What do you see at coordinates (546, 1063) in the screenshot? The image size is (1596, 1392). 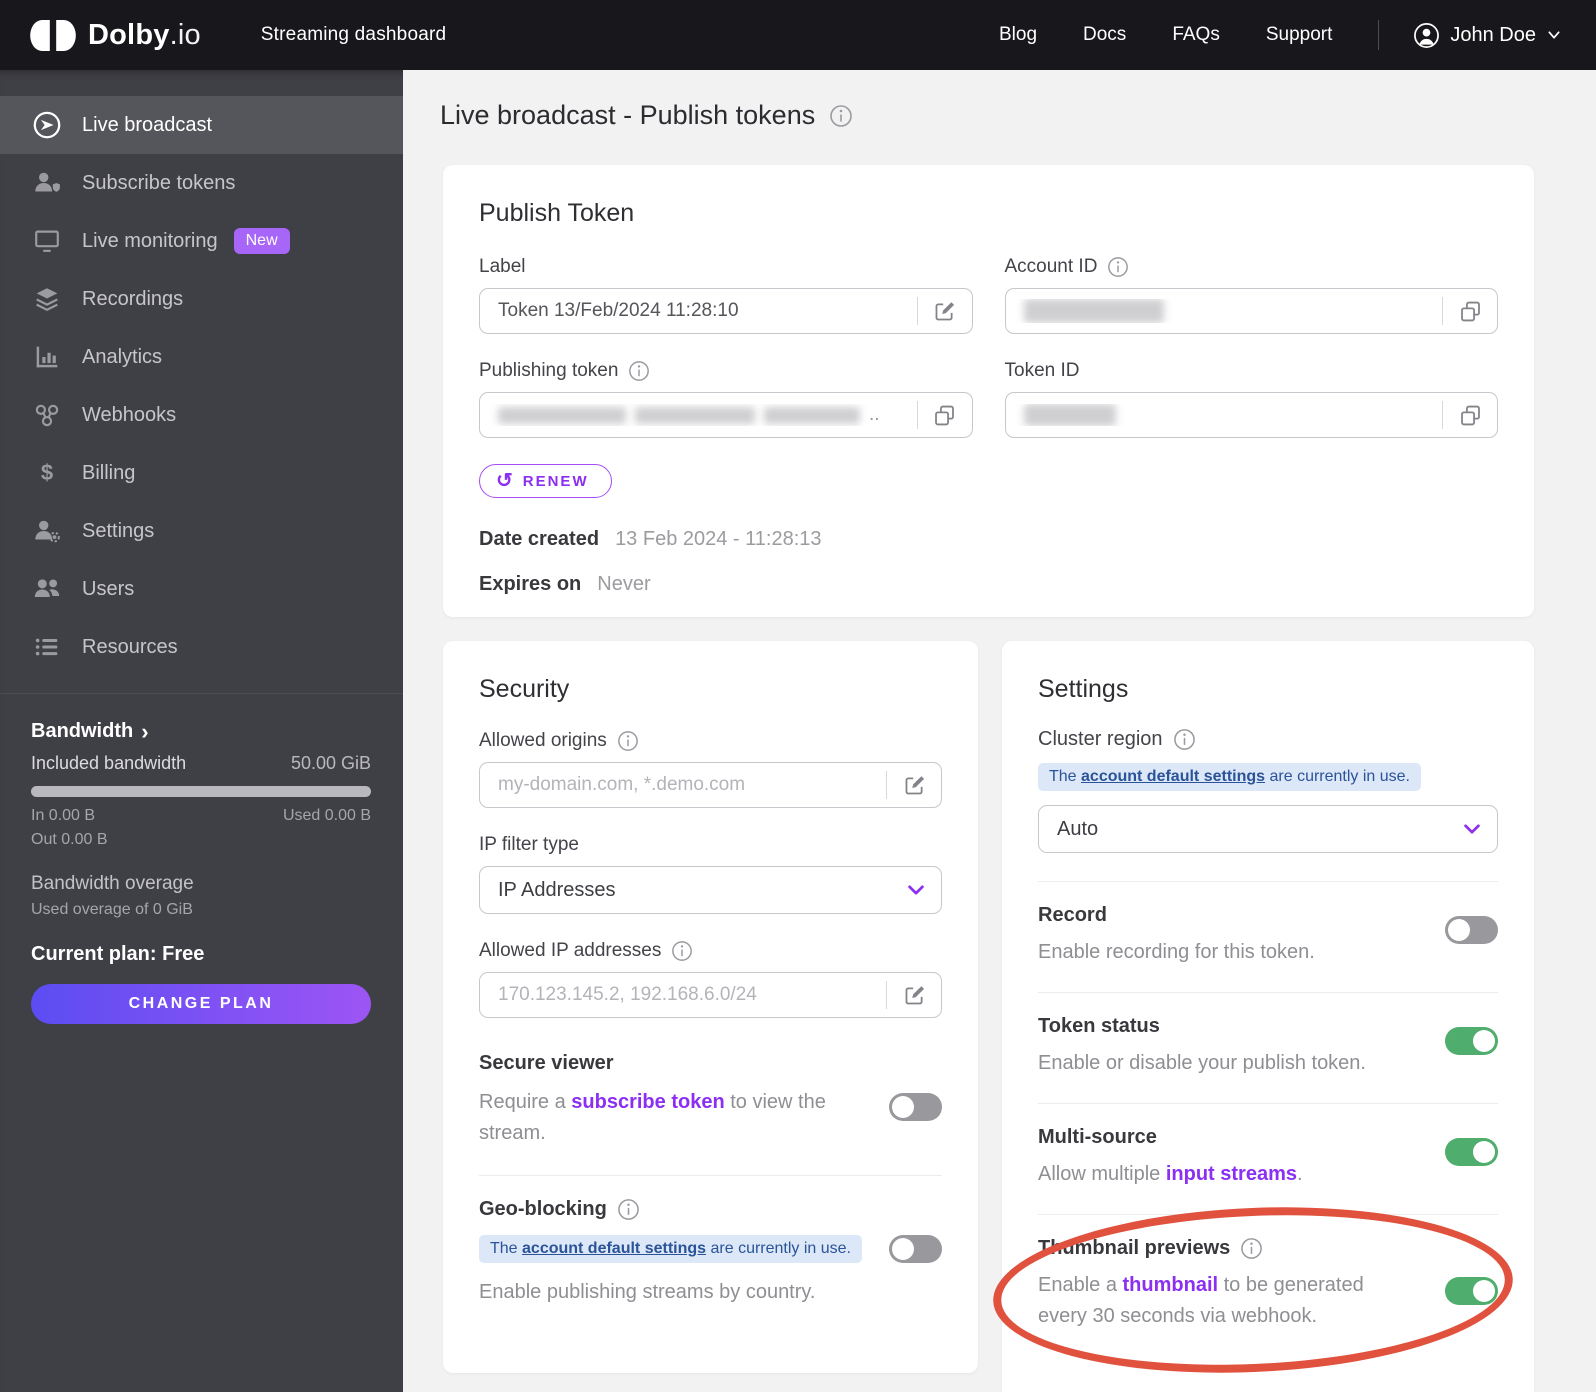 I see `secure-viewer-title: Secure viewer` at bounding box center [546, 1063].